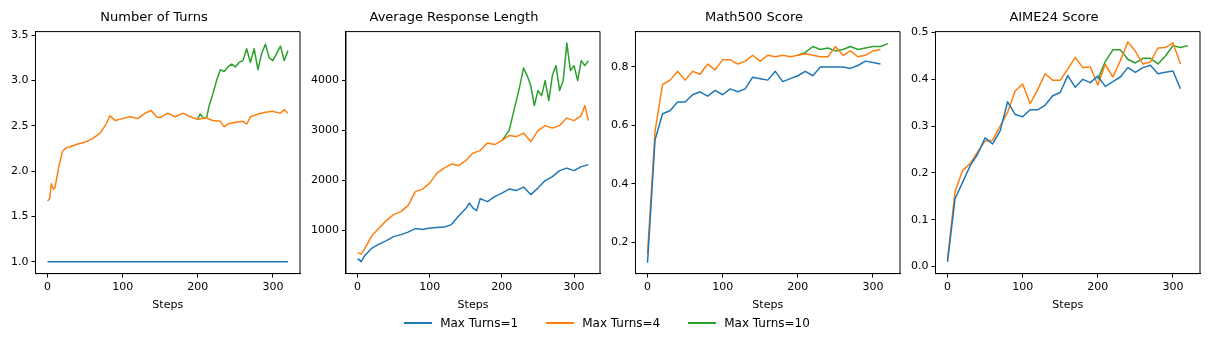  I want to click on chart-title: Average Response Length, so click(454, 17).